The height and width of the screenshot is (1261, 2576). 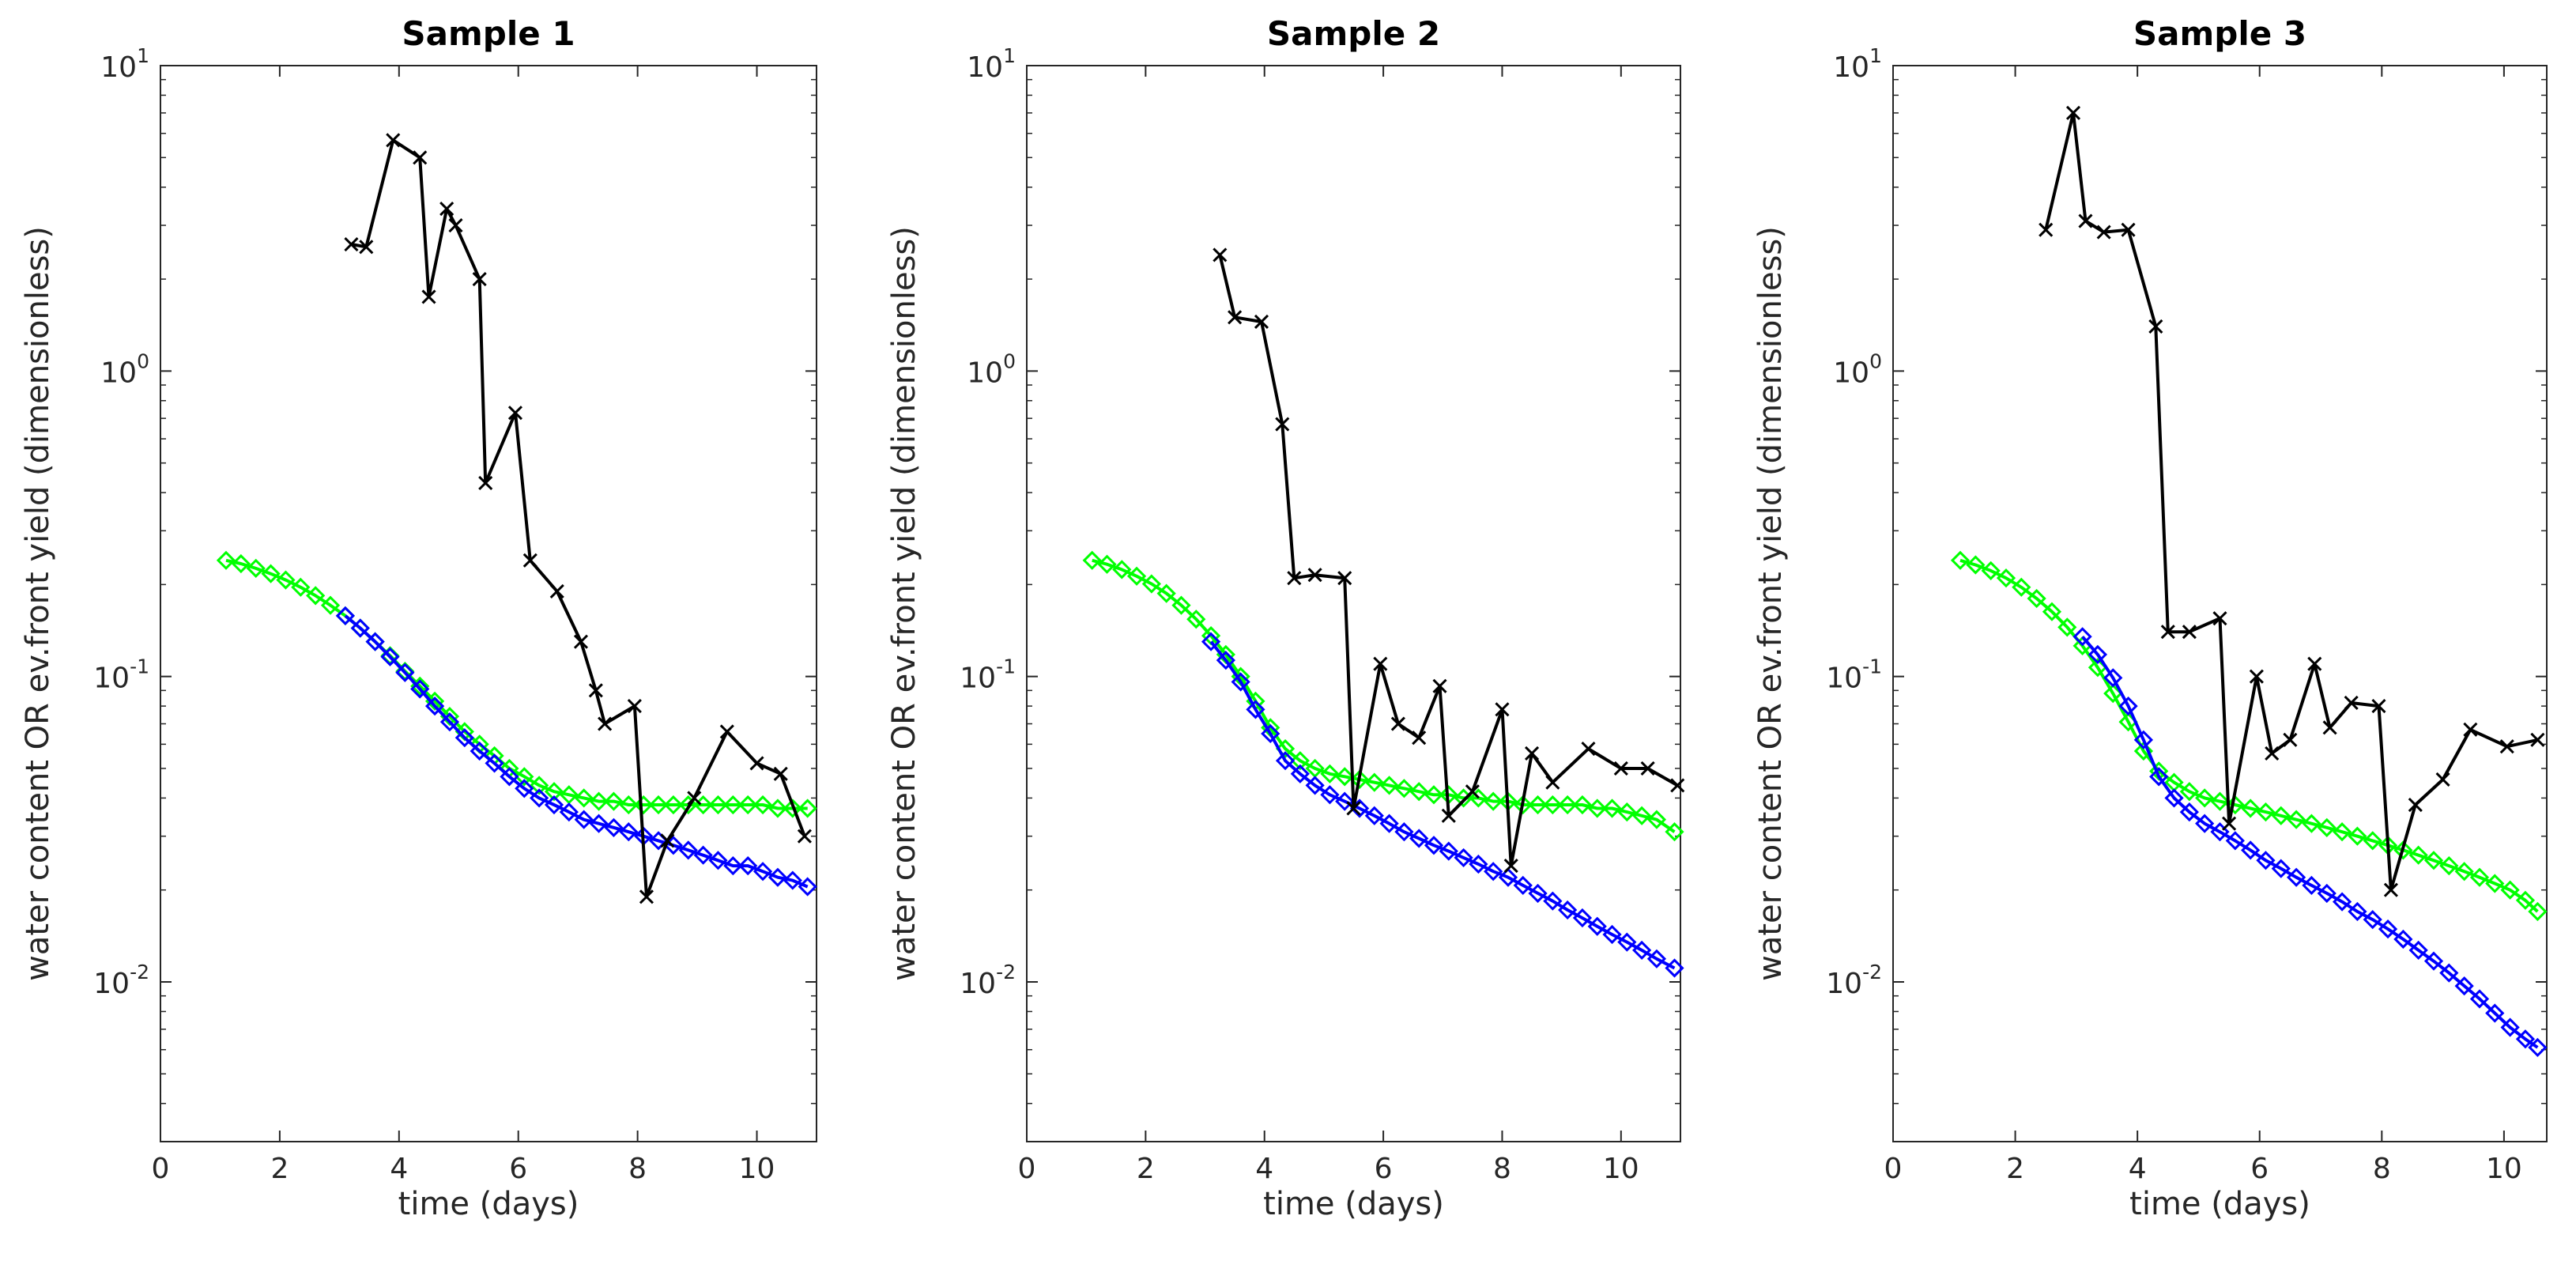 What do you see at coordinates (121, 675) in the screenshot?
I see `y-tick-label: 10⁻¹` at bounding box center [121, 675].